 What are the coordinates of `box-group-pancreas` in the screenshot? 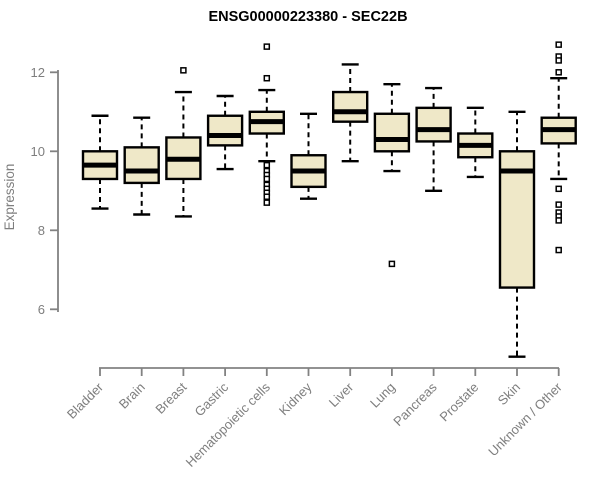 It's located at (433, 139).